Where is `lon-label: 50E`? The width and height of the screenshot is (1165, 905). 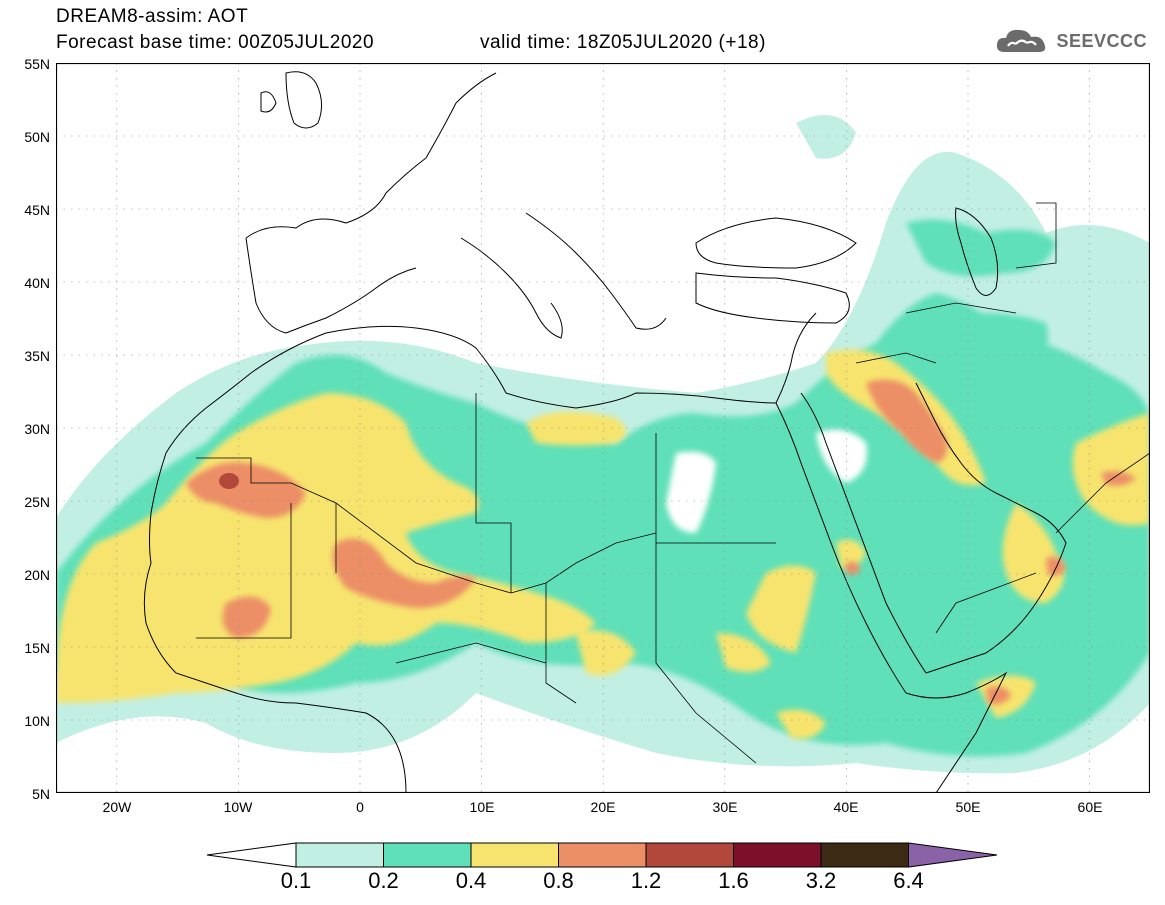 lon-label: 50E is located at coordinates (968, 807).